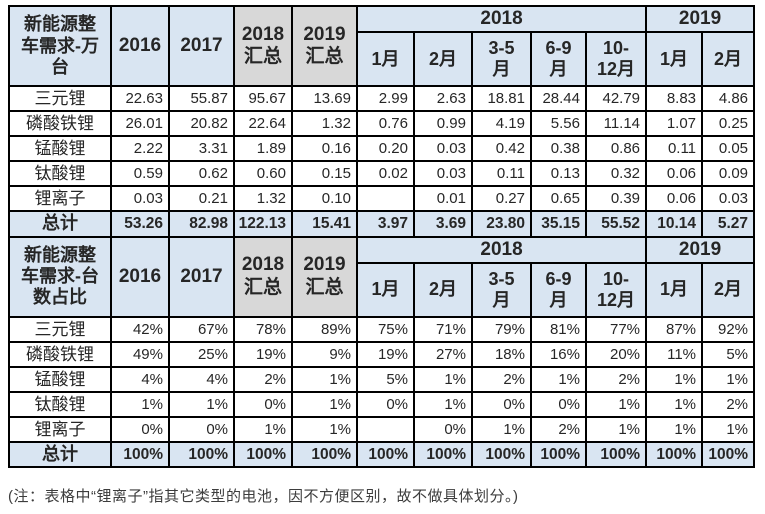 The height and width of the screenshot is (514, 765). I want to click on value-cell: 95.67, so click(263, 99).